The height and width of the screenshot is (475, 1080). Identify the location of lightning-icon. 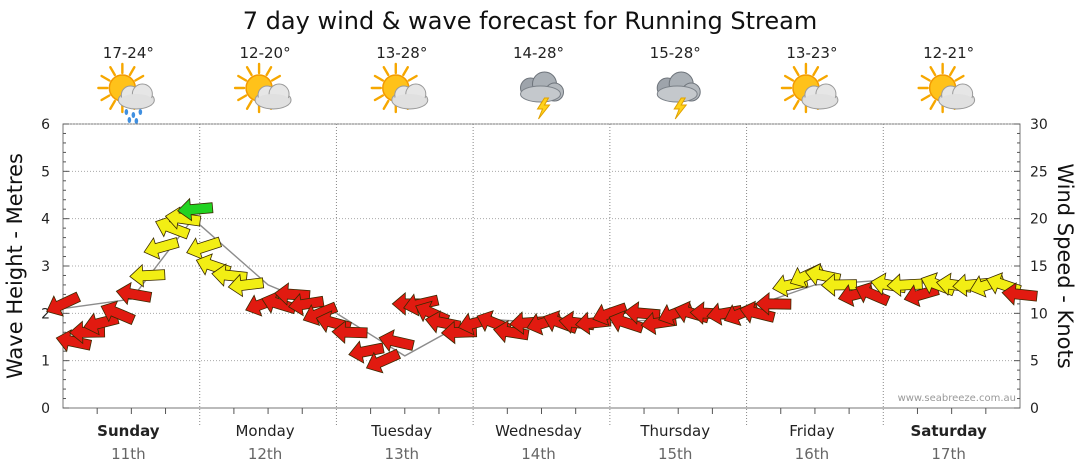
(543, 108).